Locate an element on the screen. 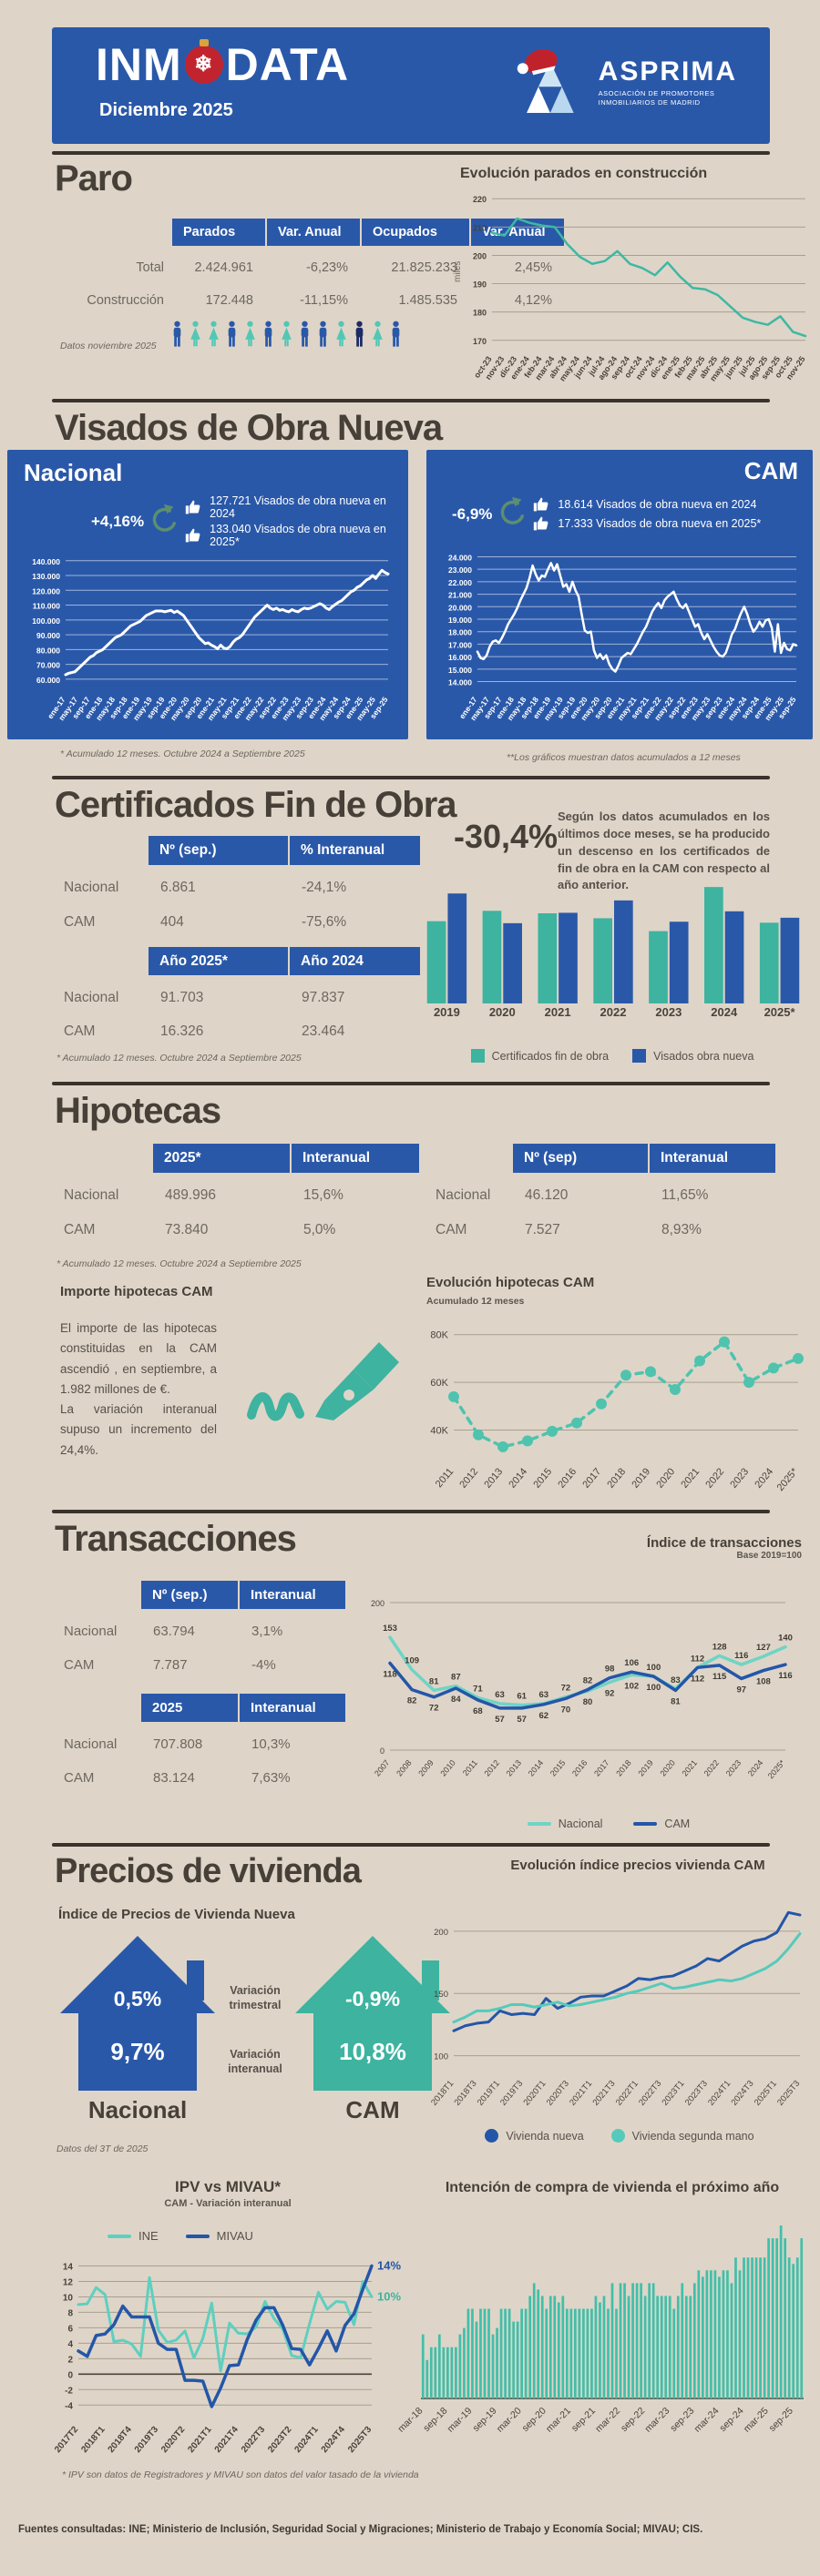 Image resolution: width=820 pixels, height=2576 pixels. legend-item: CAM is located at coordinates (662, 1824).